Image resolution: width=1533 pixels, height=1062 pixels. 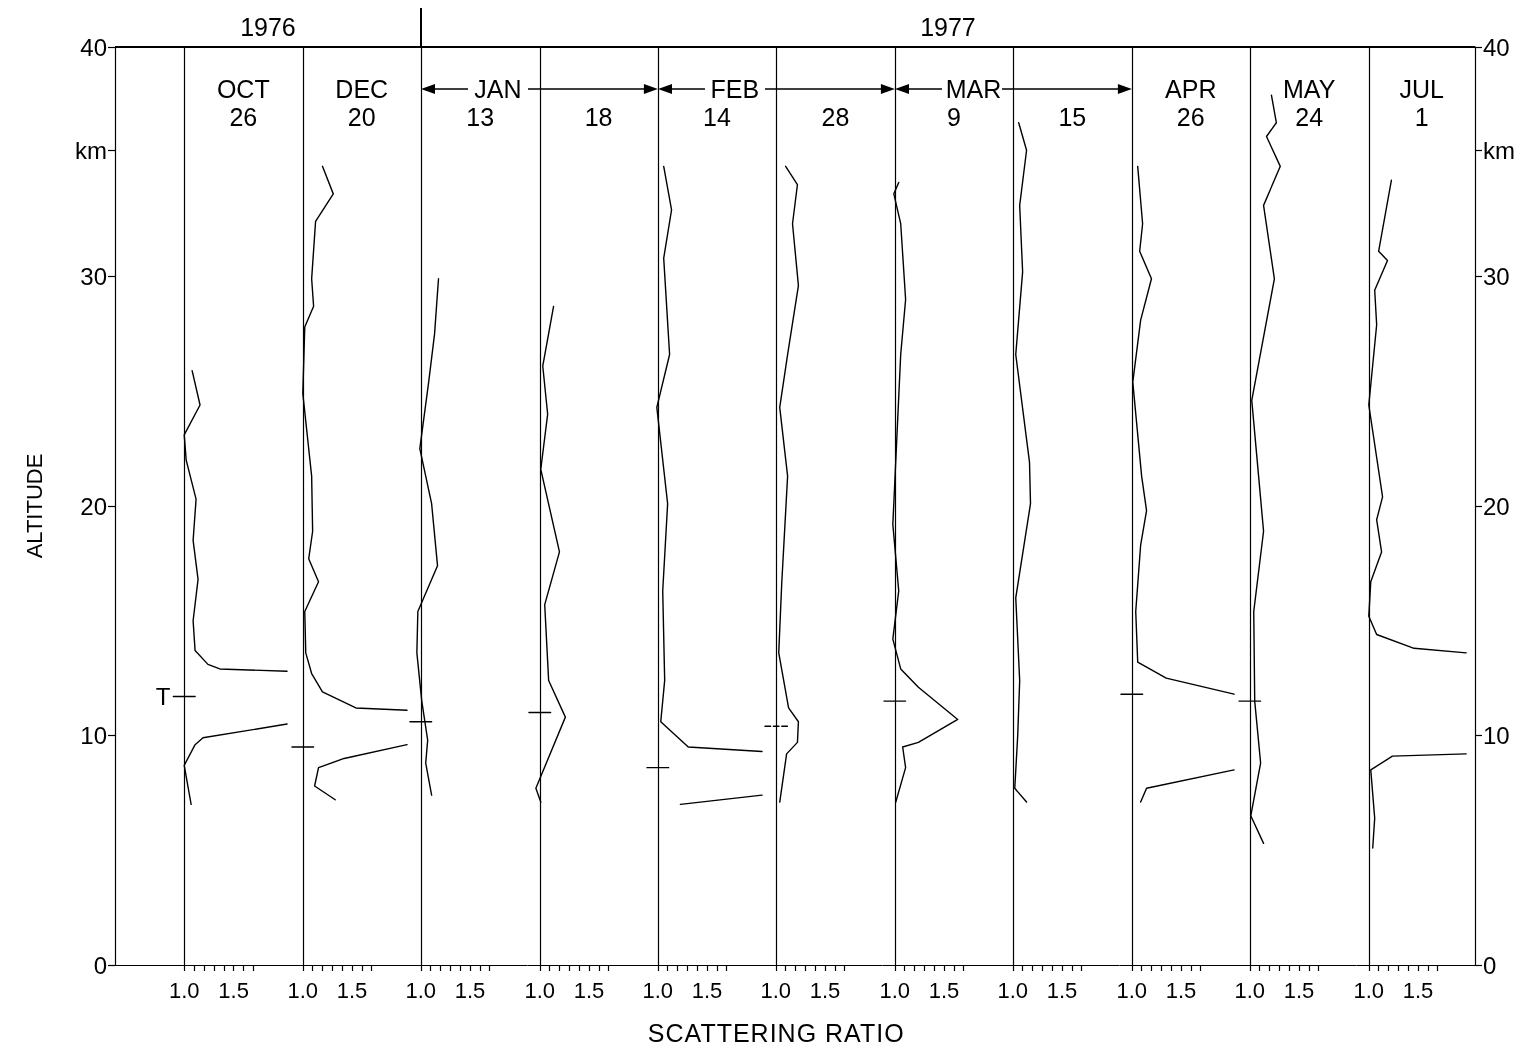 What do you see at coordinates (480, 117) in the screenshot?
I see `text: 13` at bounding box center [480, 117].